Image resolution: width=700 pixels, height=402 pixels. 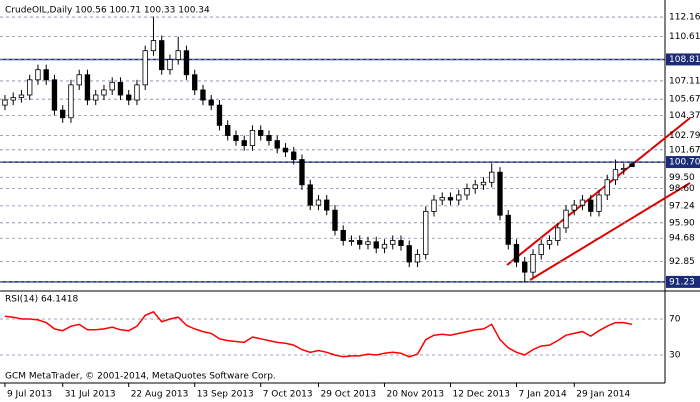 I want to click on x-tick-label: 22 Aug 2013, so click(x=160, y=395).